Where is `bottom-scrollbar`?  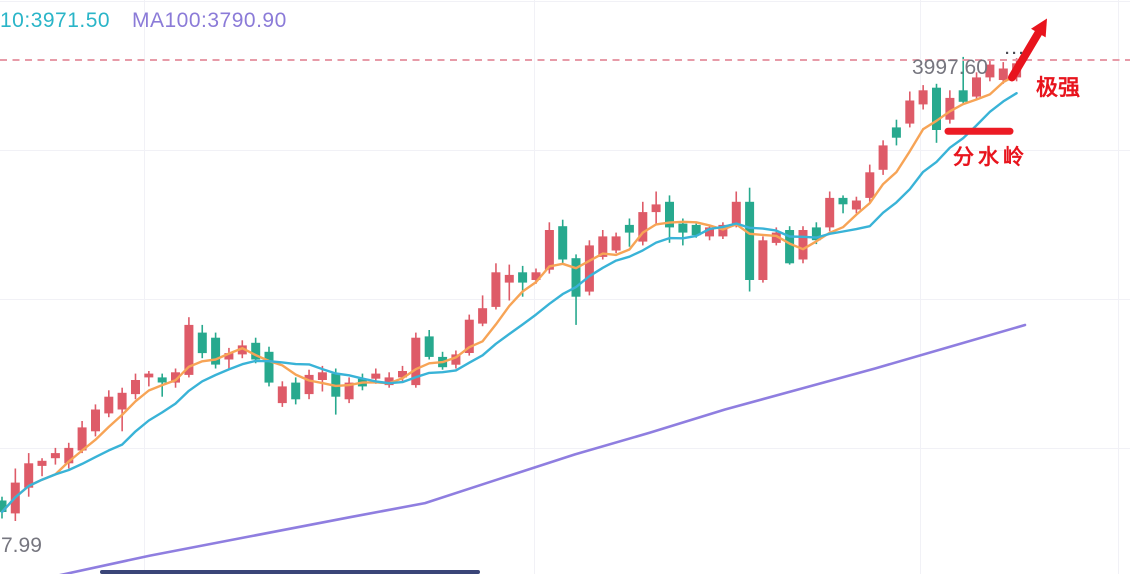
bottom-scrollbar is located at coordinates (290, 572).